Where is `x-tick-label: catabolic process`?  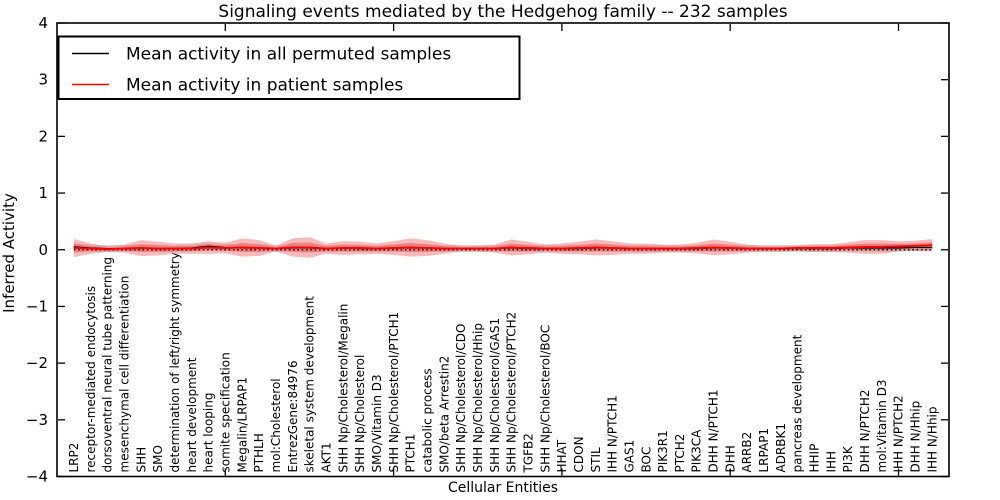
x-tick-label: catabolic process is located at coordinates (428, 420).